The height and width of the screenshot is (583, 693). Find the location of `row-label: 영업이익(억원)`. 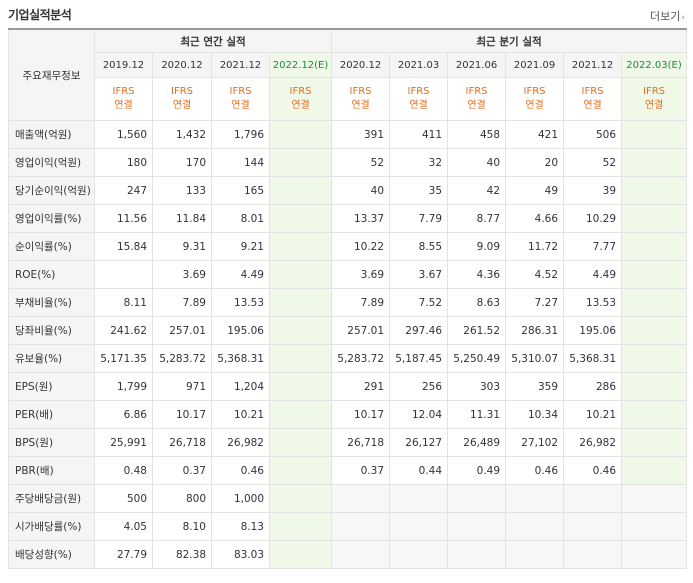

row-label: 영업이익(억원) is located at coordinates (51, 162).